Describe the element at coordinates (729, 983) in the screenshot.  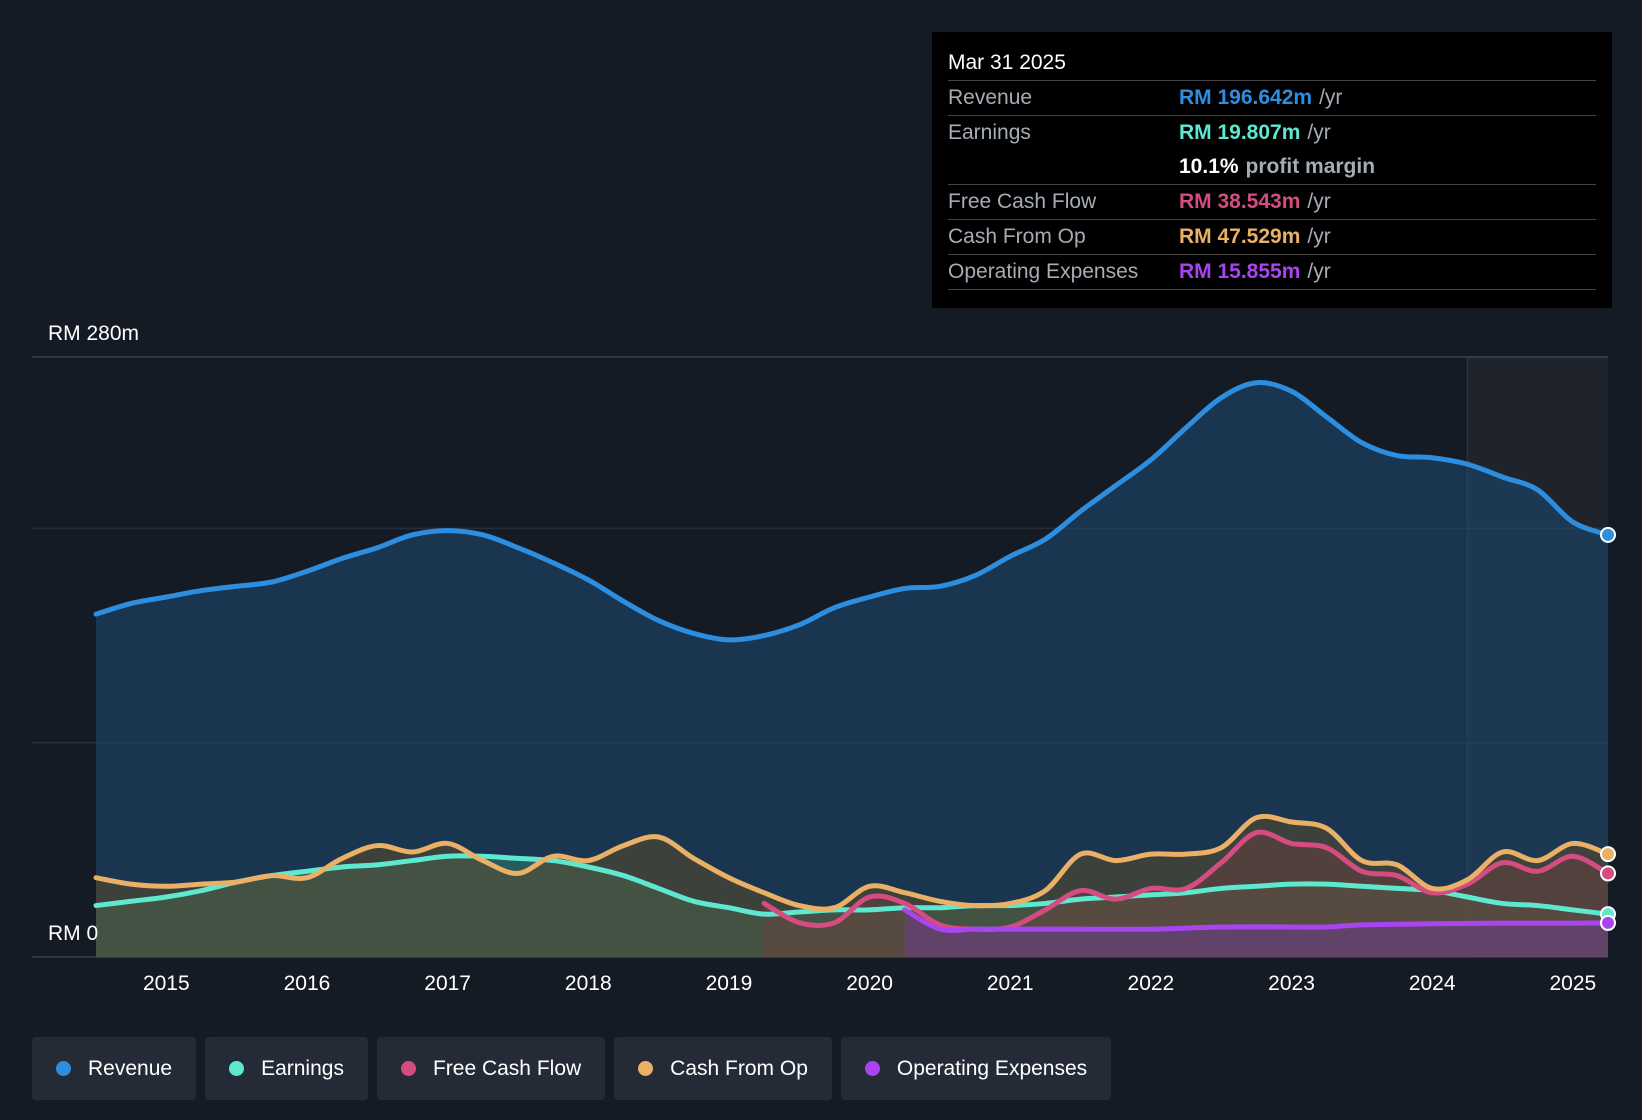
I see `x-tick-label: 2019` at that location.